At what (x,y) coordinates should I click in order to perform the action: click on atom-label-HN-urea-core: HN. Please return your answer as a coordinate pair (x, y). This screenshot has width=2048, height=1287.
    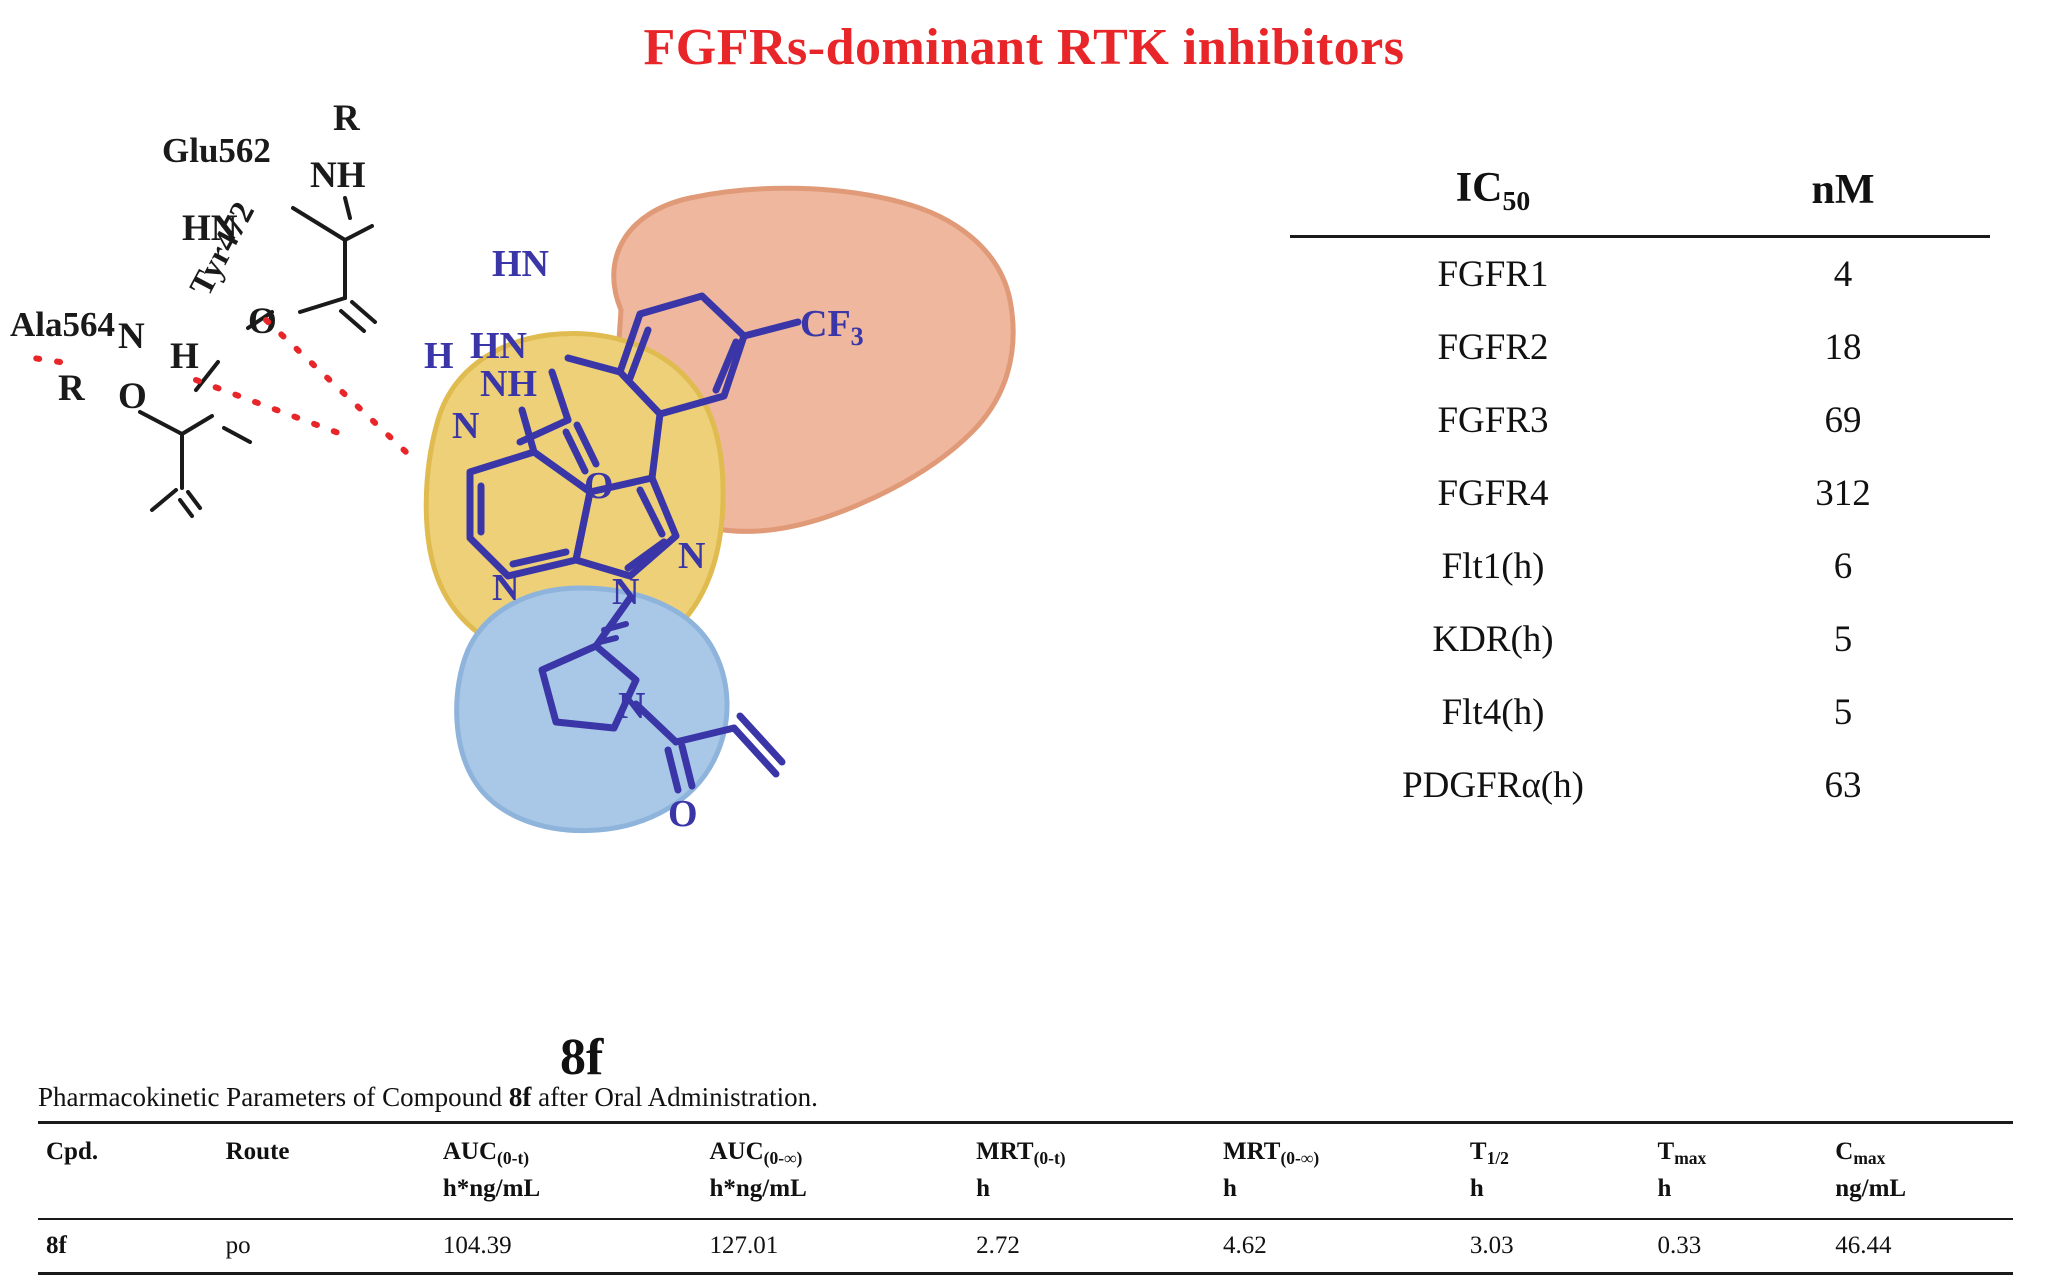
    Looking at the image, I should click on (498, 346).